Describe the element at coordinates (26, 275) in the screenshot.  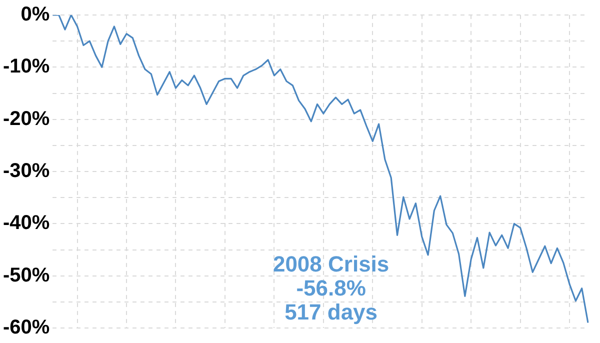
I see `y-tick-label: -50%` at that location.